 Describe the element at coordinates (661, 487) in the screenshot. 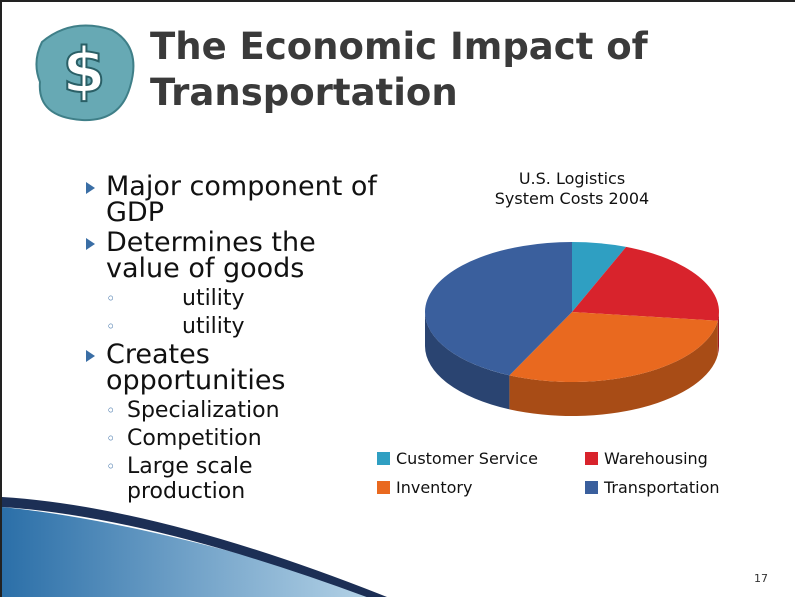

I see `legend-label: Transportation` at that location.